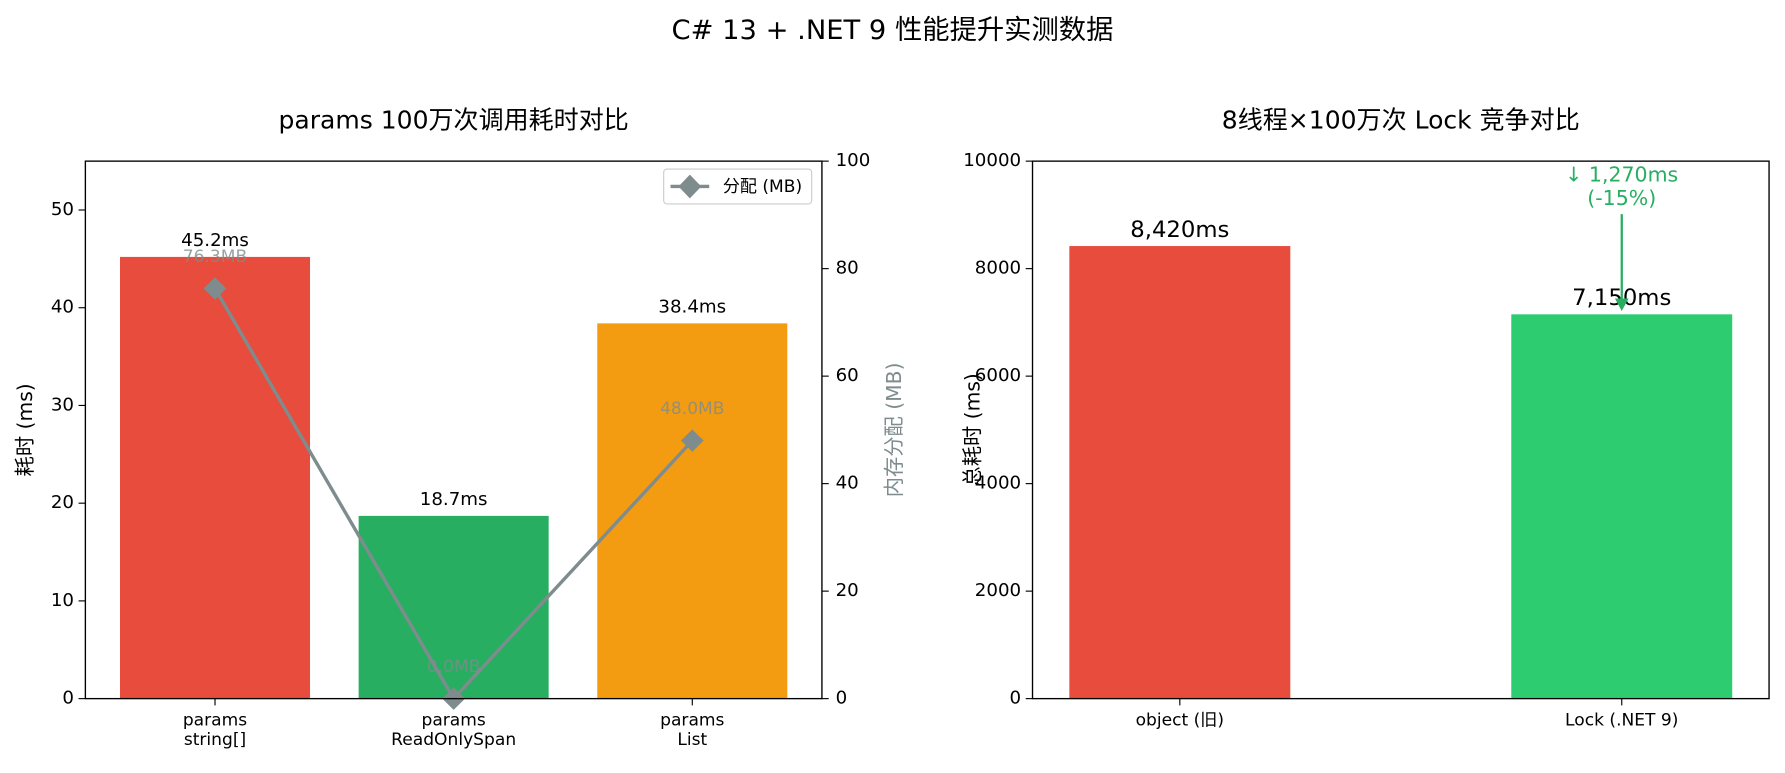  Describe the element at coordinates (1401, 120) in the screenshot. I see `subplot-title: 8线程×100万次 Lock 竞争对比` at that location.